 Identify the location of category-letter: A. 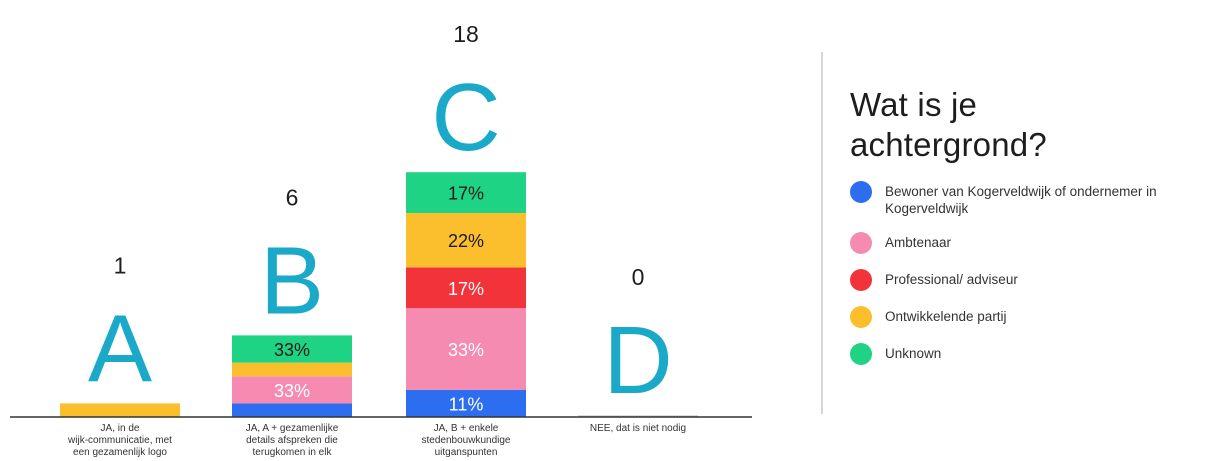
(120, 348).